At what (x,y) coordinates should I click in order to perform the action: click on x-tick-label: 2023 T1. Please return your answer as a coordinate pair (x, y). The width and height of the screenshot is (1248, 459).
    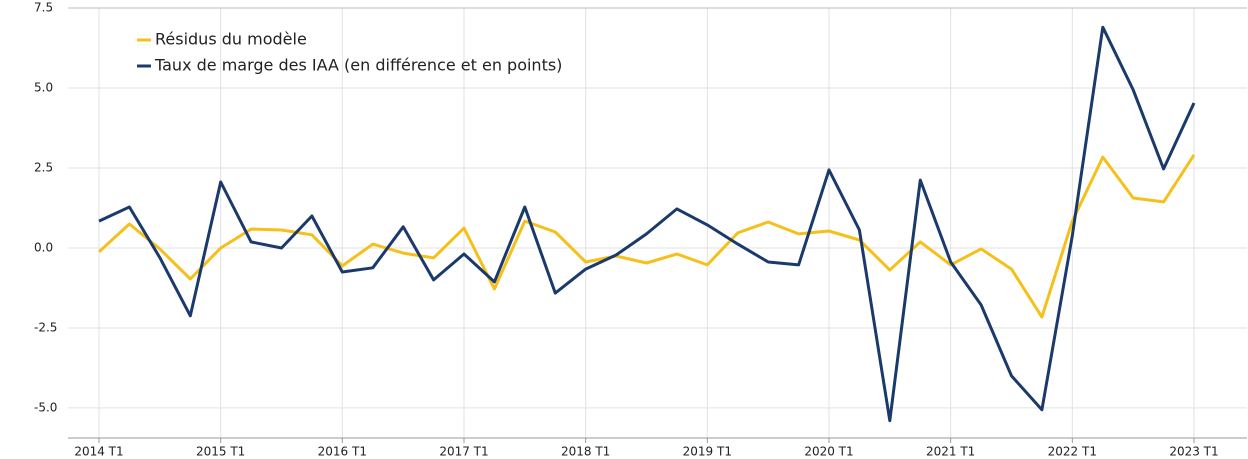
    Looking at the image, I should click on (1193, 452).